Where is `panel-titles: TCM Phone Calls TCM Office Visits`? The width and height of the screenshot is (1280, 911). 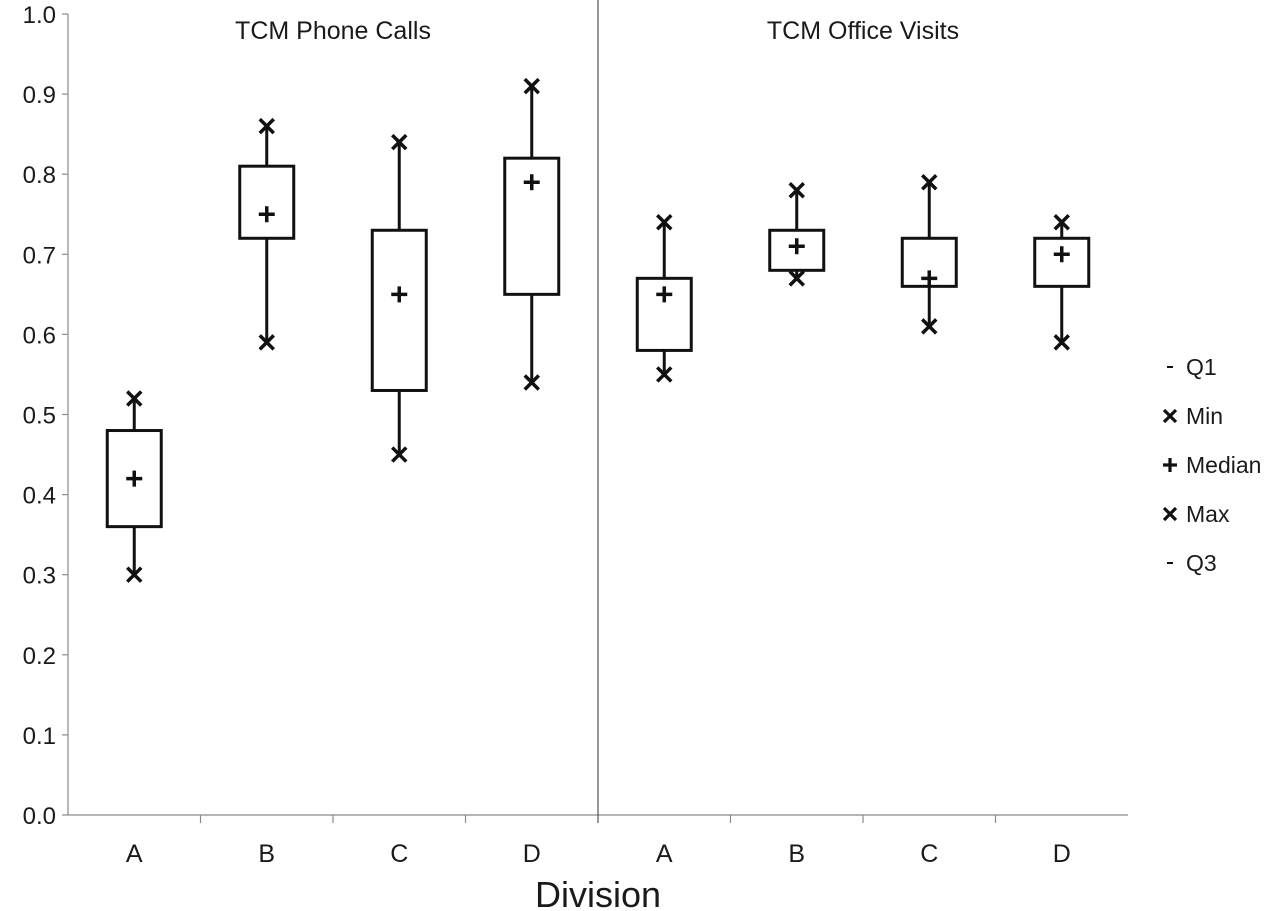
panel-titles: TCM Phone Calls TCM Office Visits is located at coordinates (597, 31).